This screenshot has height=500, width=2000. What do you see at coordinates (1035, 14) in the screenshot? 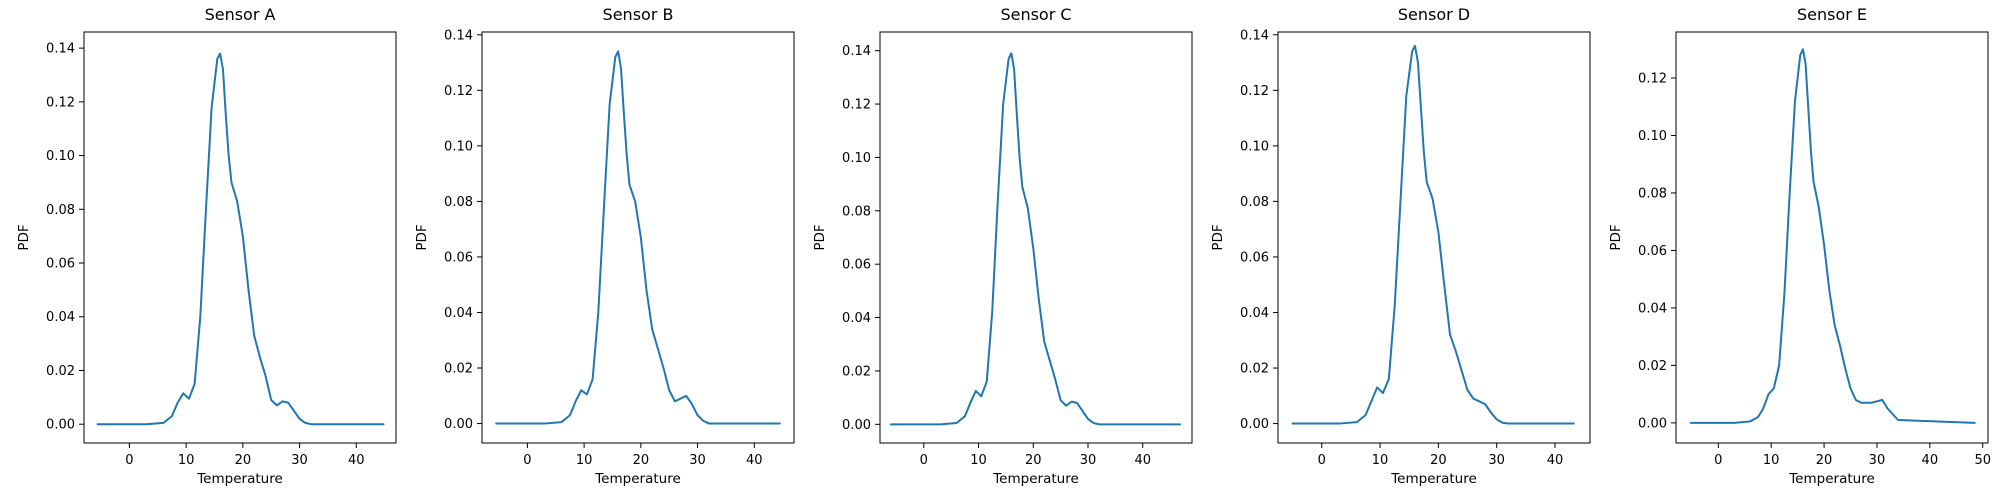
I see `chart-title: Sensor C` at bounding box center [1035, 14].